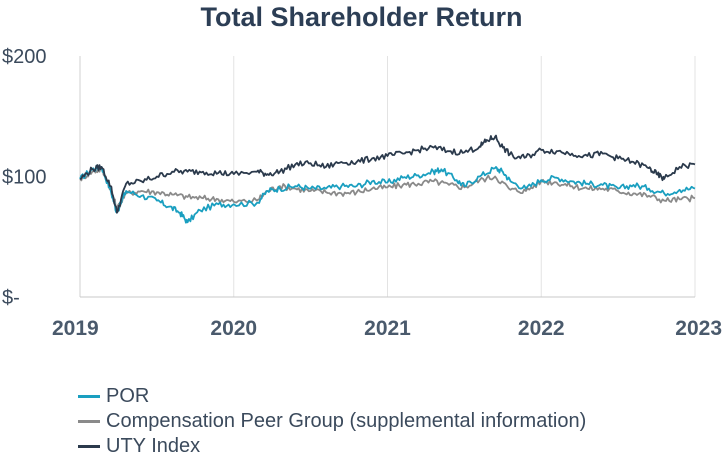 The image size is (723, 467). Describe the element at coordinates (128, 396) in the screenshot. I see `legend-label-por: POR` at that location.